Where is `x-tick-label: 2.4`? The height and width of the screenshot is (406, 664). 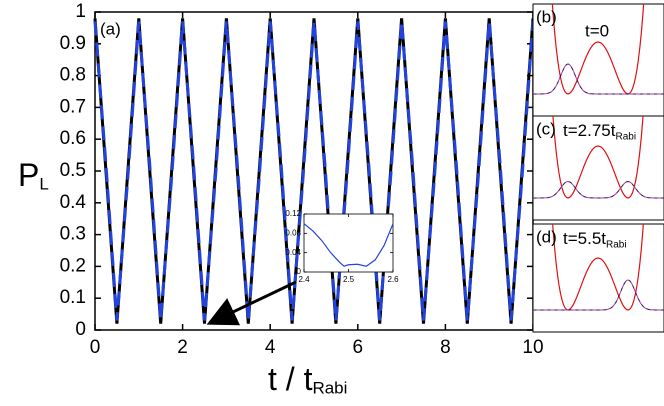 x-tick-label: 2.4 is located at coordinates (304, 279).